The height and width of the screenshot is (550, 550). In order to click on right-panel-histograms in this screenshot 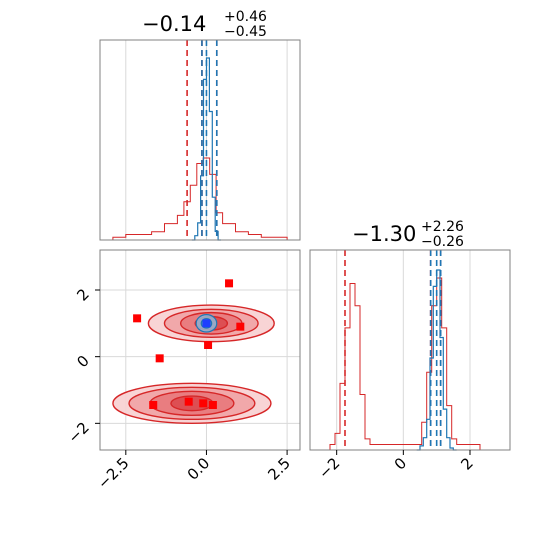, I will do `click(414, 360)`.